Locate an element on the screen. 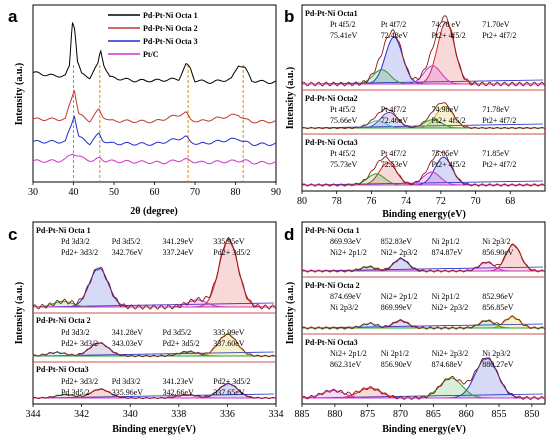 The height and width of the screenshot is (437, 550). peak-annotation: 75.66eV is located at coordinates (344, 120).